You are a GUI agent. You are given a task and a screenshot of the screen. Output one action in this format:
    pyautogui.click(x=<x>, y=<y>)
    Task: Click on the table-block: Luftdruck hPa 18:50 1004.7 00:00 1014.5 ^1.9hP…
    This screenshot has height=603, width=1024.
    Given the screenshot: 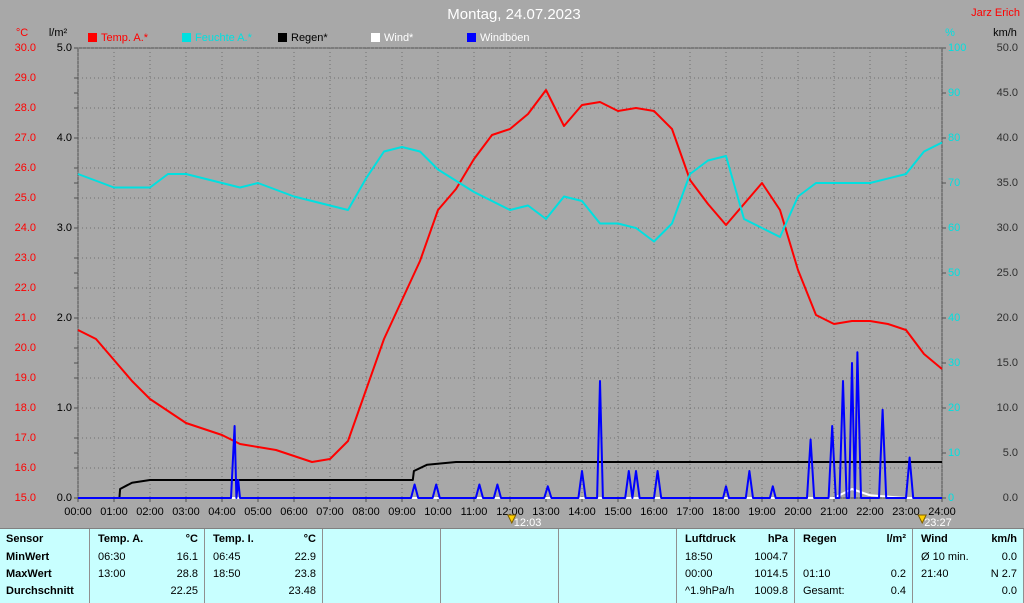 What is the action you would take?
    pyautogui.click(x=736, y=566)
    